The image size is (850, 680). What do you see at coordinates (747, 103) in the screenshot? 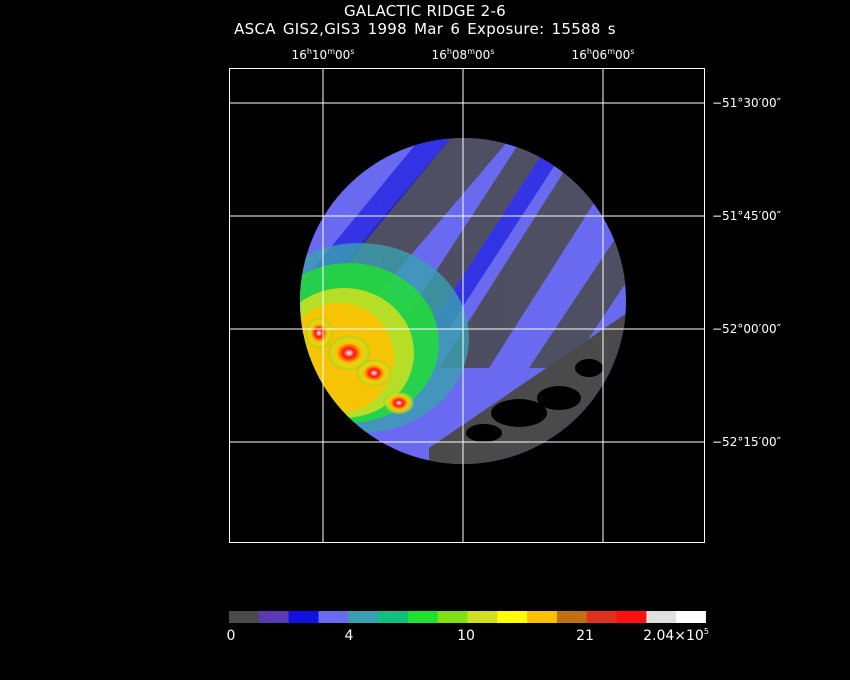
I see `dec-tick-label: −51°30′00″` at bounding box center [747, 103].